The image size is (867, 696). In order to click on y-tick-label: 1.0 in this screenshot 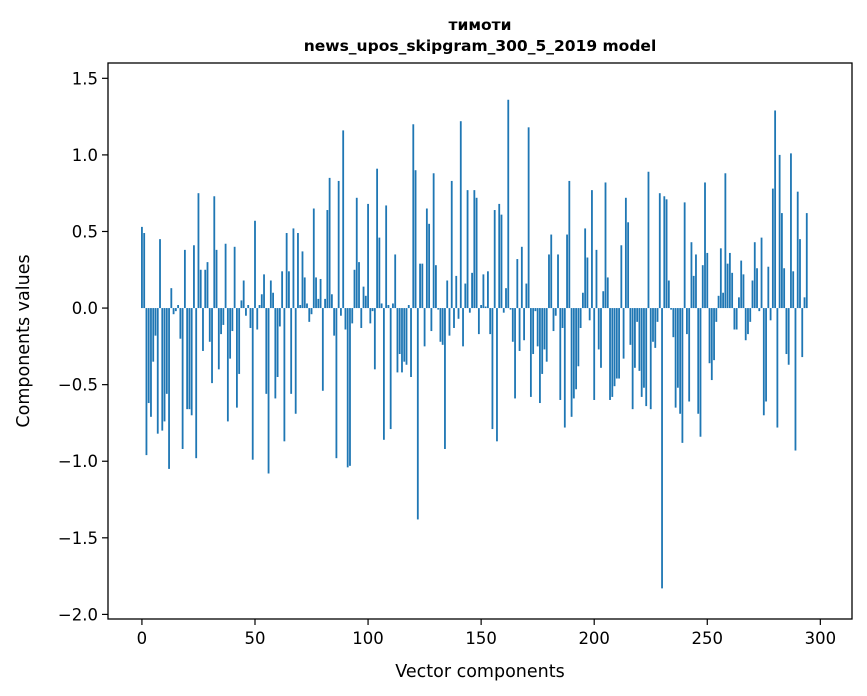, I will do `click(85, 155)`.